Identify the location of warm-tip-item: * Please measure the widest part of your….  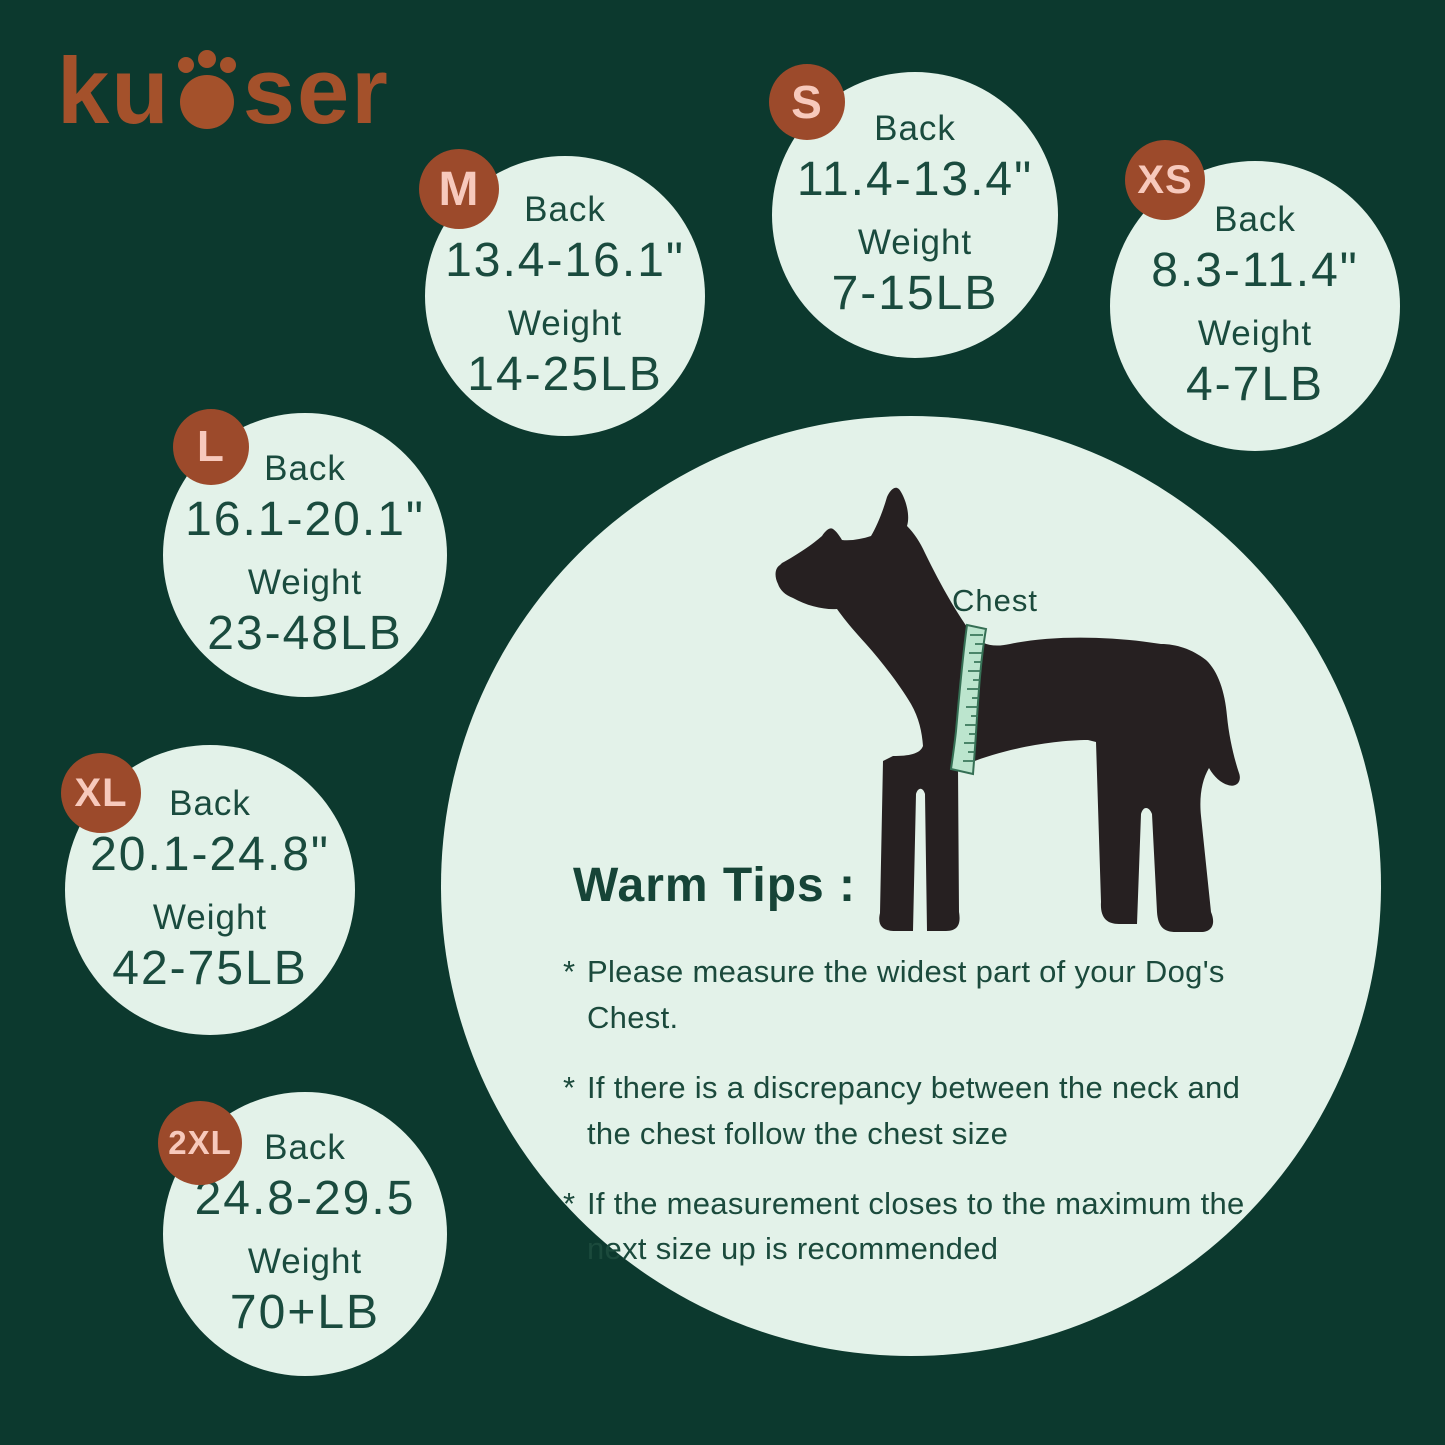
(908, 995).